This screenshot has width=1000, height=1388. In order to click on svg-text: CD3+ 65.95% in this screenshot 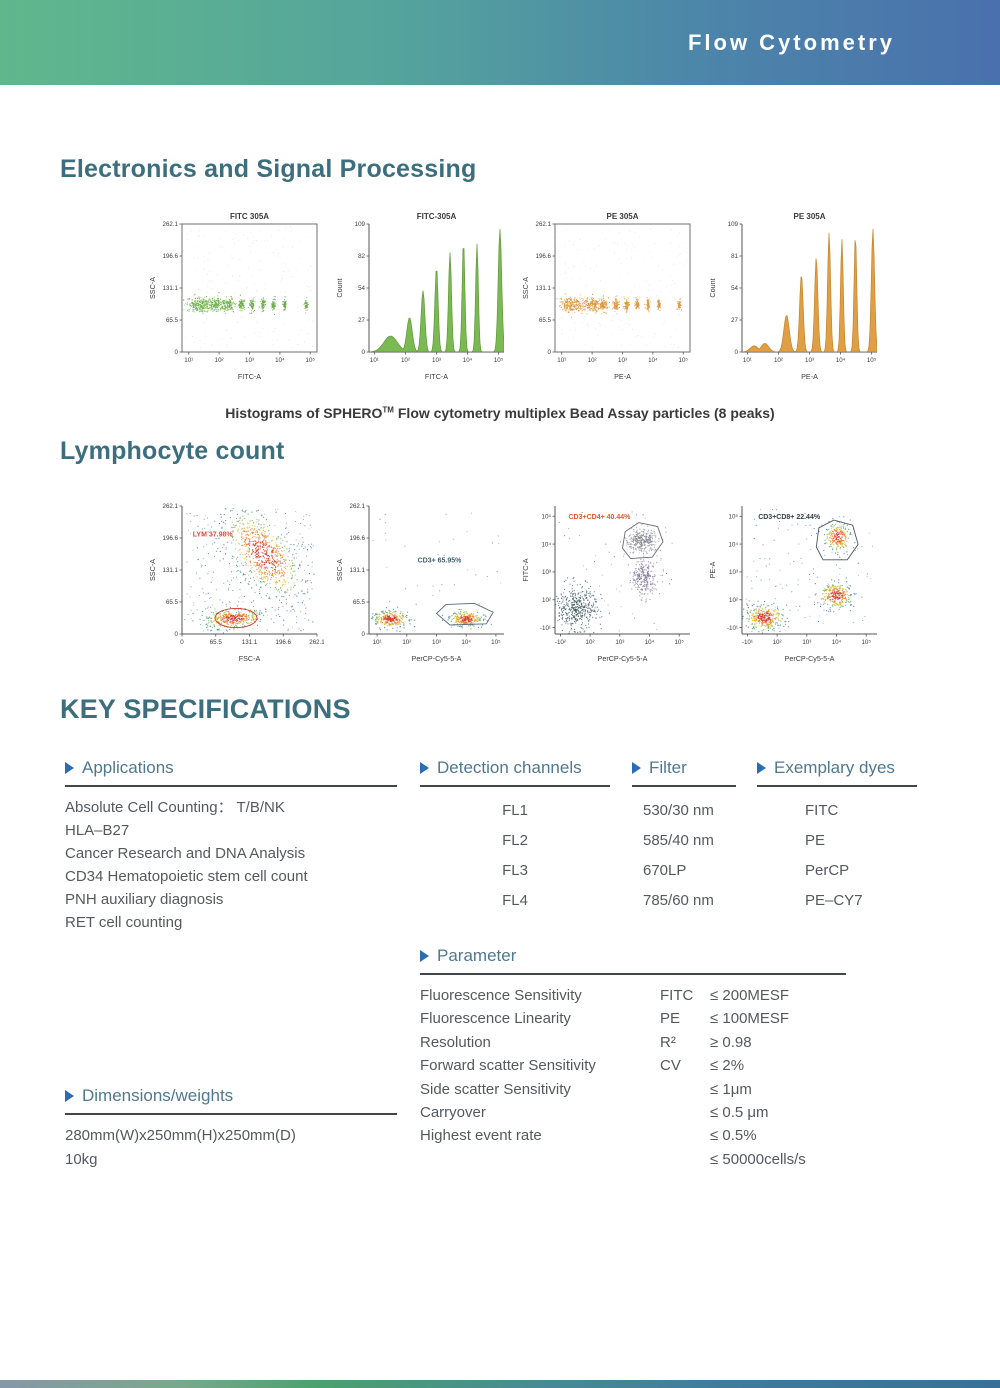, I will do `click(439, 560)`.